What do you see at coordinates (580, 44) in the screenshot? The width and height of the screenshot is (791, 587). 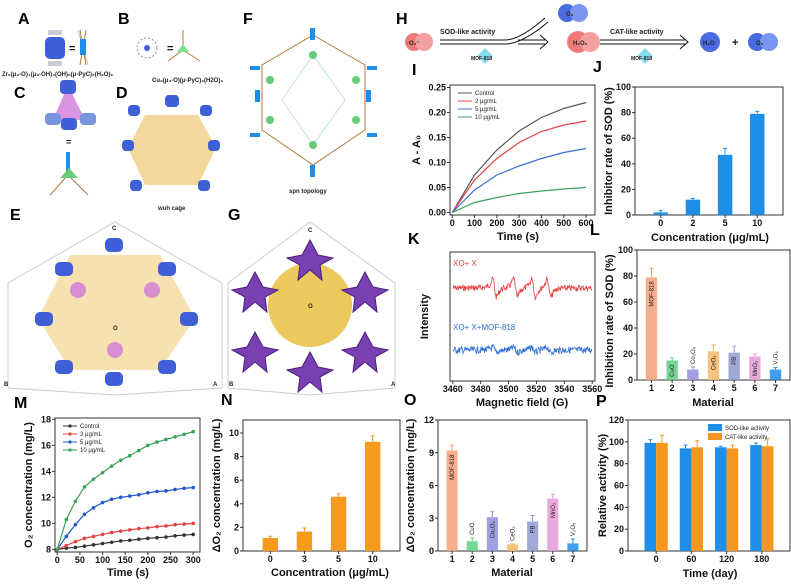 I see `h2o2-label: H₂O₂` at bounding box center [580, 44].